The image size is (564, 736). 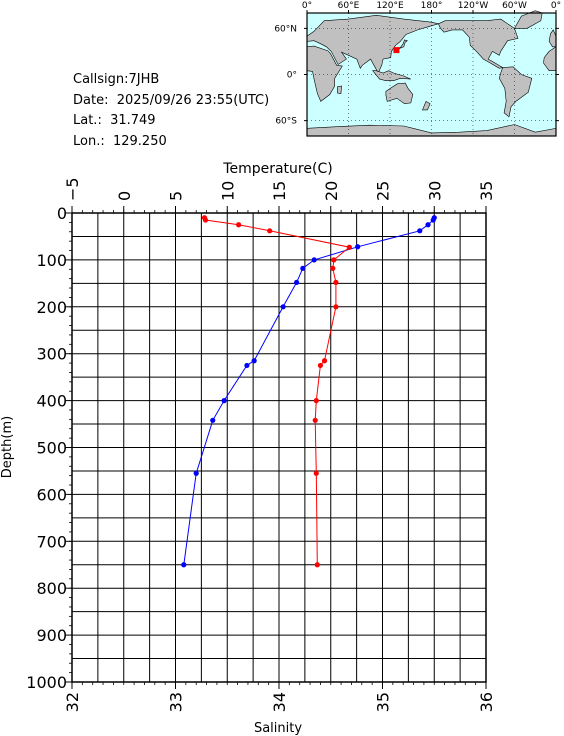 I want to click on salinity-tick-label: 36, so click(x=486, y=702).